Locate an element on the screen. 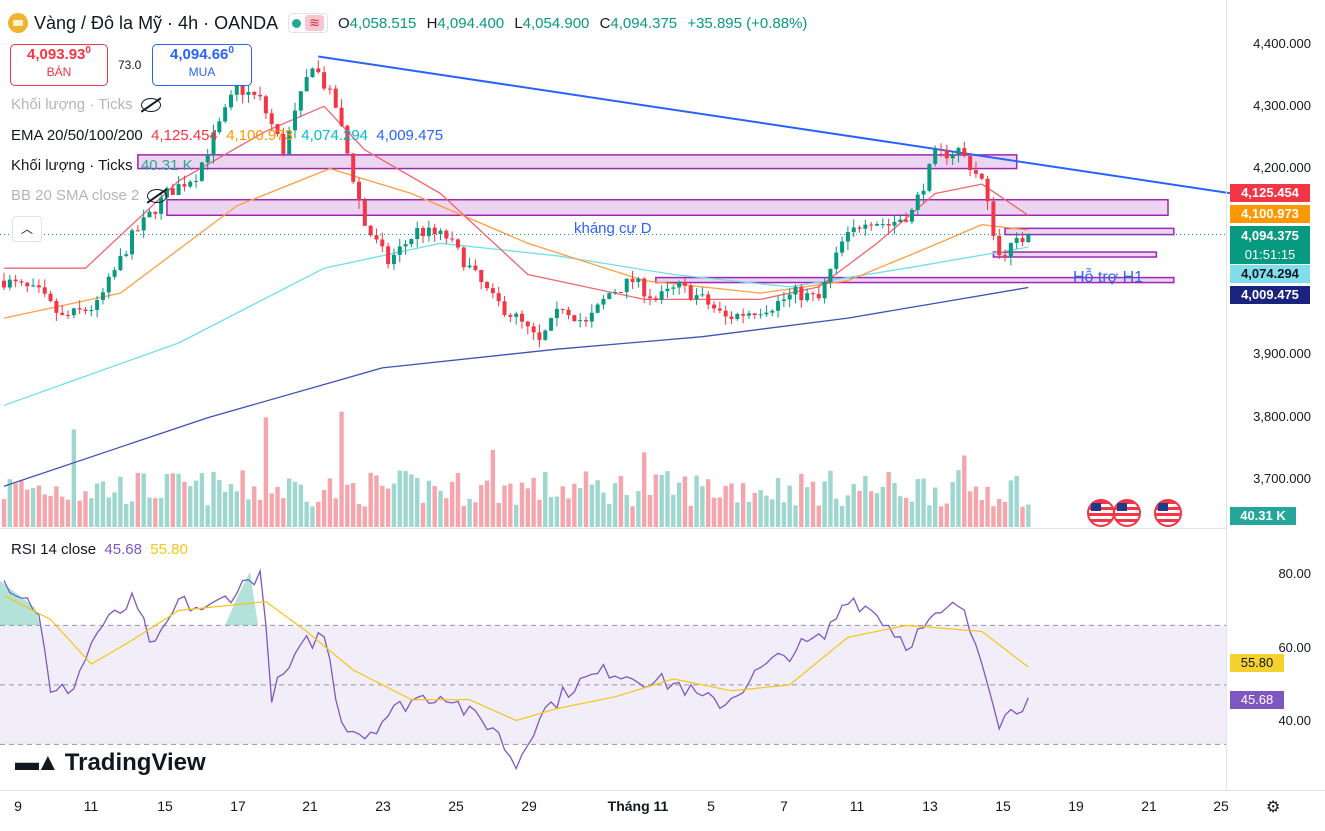 The image size is (1325, 831). time-label: 17 is located at coordinates (238, 806).